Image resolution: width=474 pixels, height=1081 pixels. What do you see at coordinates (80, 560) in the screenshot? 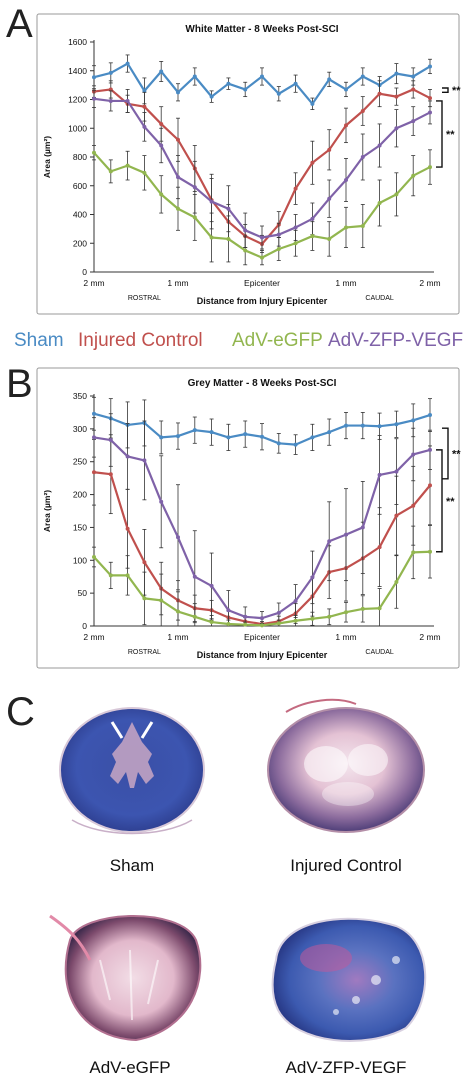
I see `y-tick-label: 100` at bounding box center [80, 560].